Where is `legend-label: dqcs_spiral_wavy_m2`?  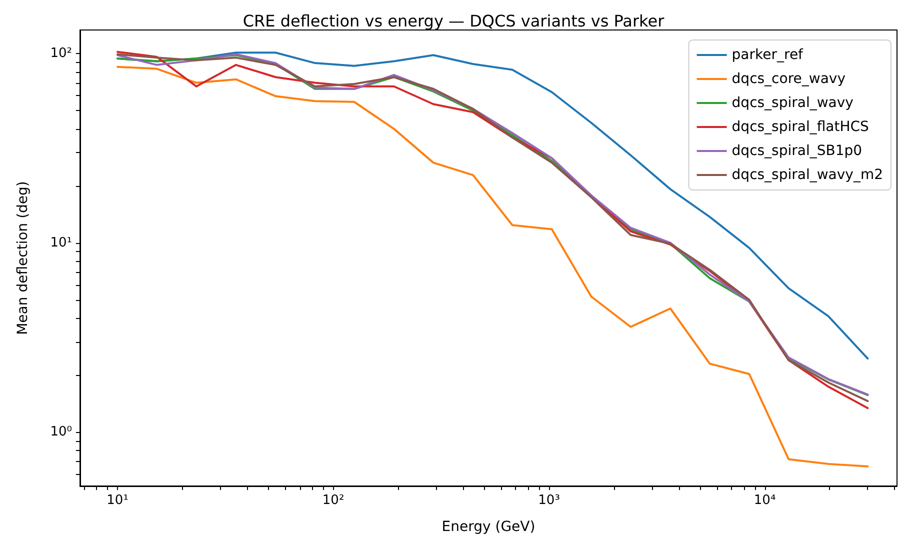
legend-label: dqcs_spiral_wavy_m2 is located at coordinates (808, 175).